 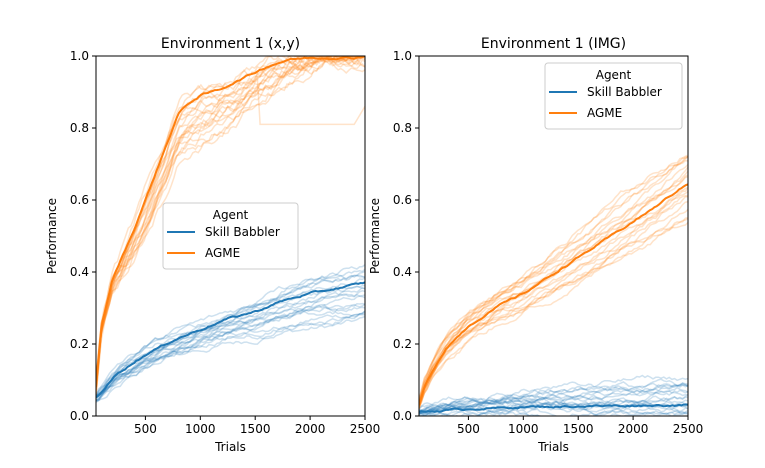 I want to click on chart-title: Environment 1 (x,y), so click(x=230, y=44).